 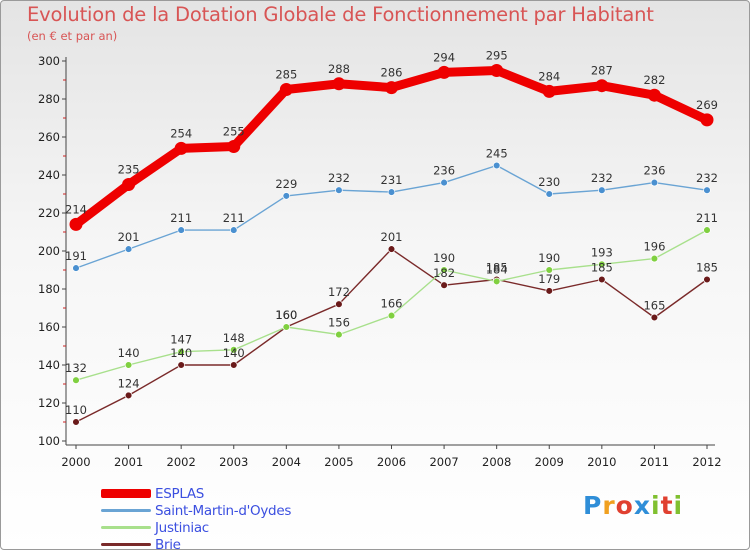 What do you see at coordinates (339, 292) in the screenshot?
I see `data-label-brie: 172` at bounding box center [339, 292].